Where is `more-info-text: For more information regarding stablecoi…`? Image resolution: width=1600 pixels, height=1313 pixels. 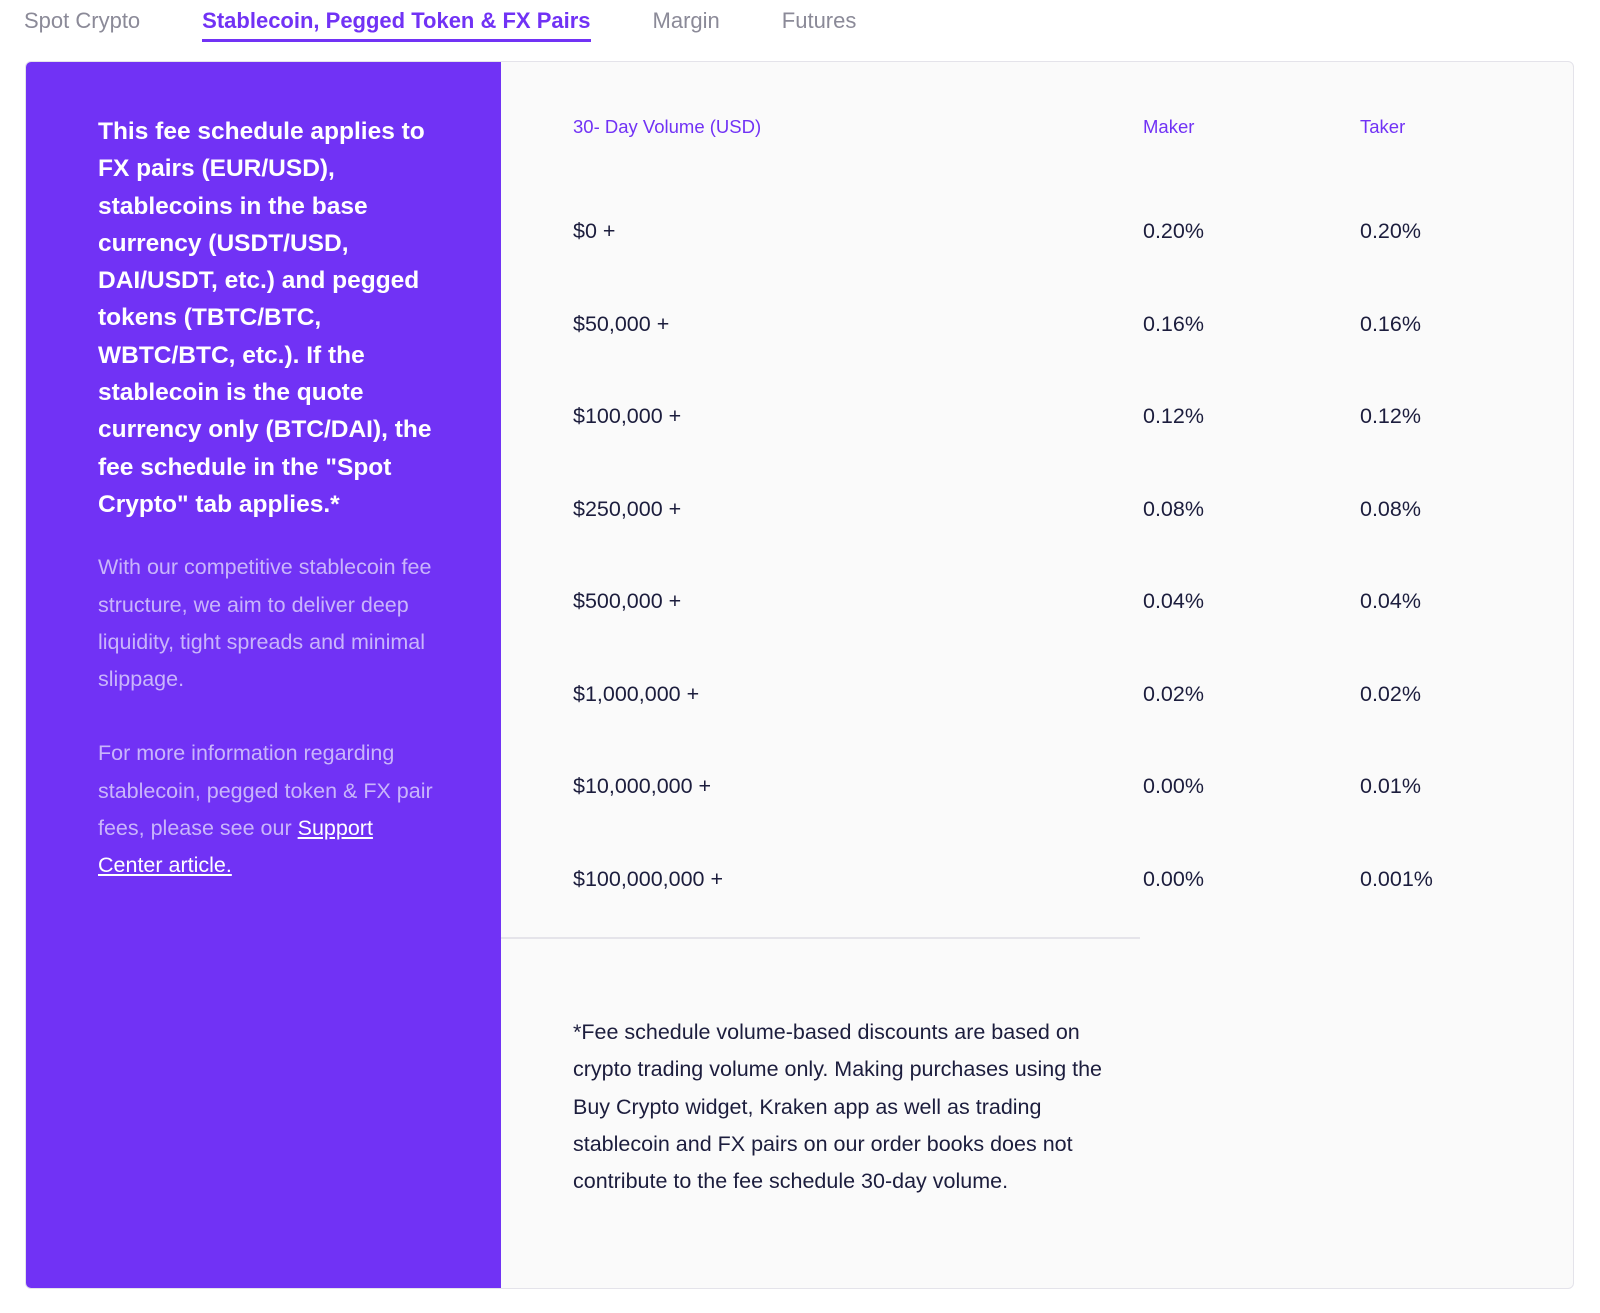 more-info-text: For more information regarding stablecoi… is located at coordinates (270, 809).